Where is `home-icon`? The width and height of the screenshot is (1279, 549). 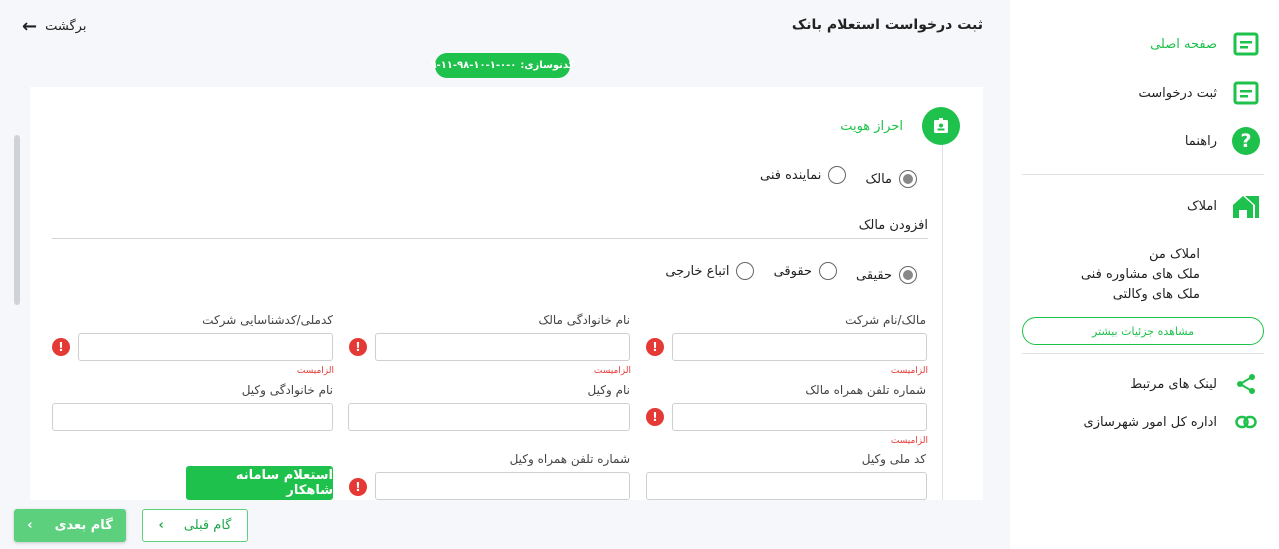
home-icon is located at coordinates (1246, 206).